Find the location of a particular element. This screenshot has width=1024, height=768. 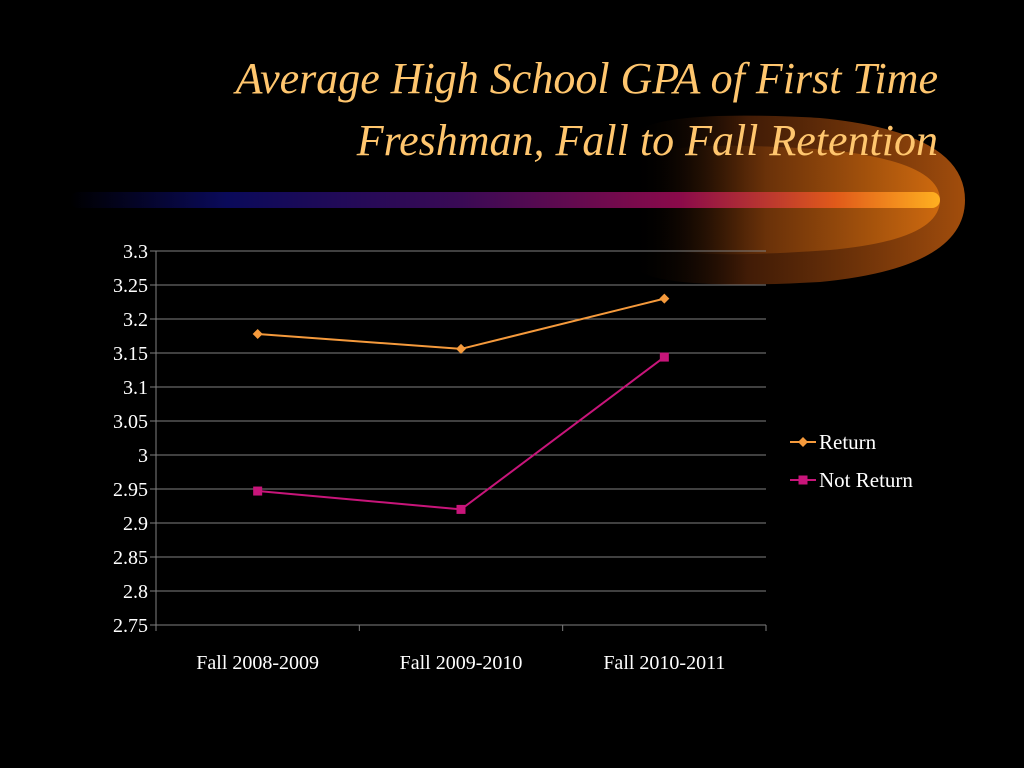

series is located at coordinates (461, 403).